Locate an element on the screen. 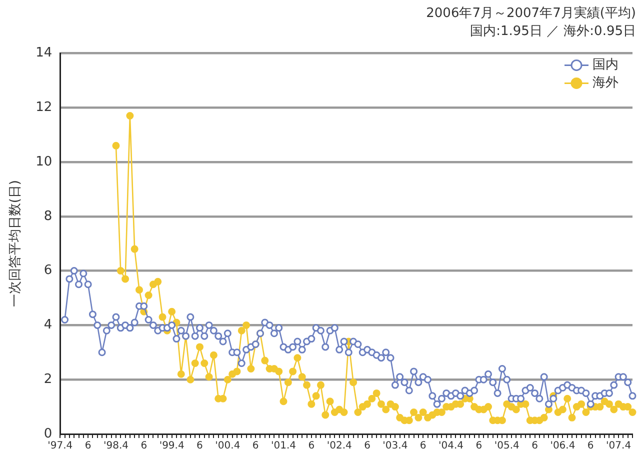 The image size is (638, 454). y-tick-label: 12 is located at coordinates (44, 107).